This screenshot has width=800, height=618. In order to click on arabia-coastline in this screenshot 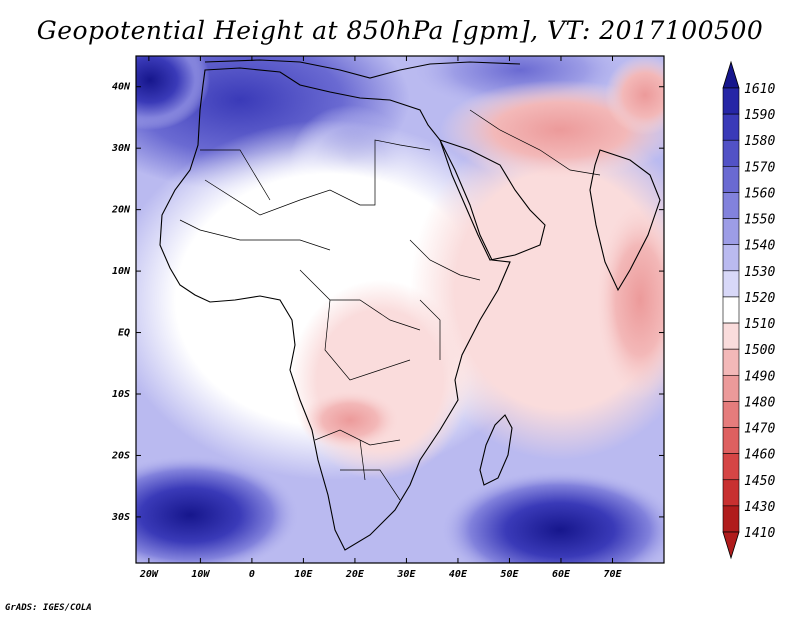, I will do `click(492, 200)`.